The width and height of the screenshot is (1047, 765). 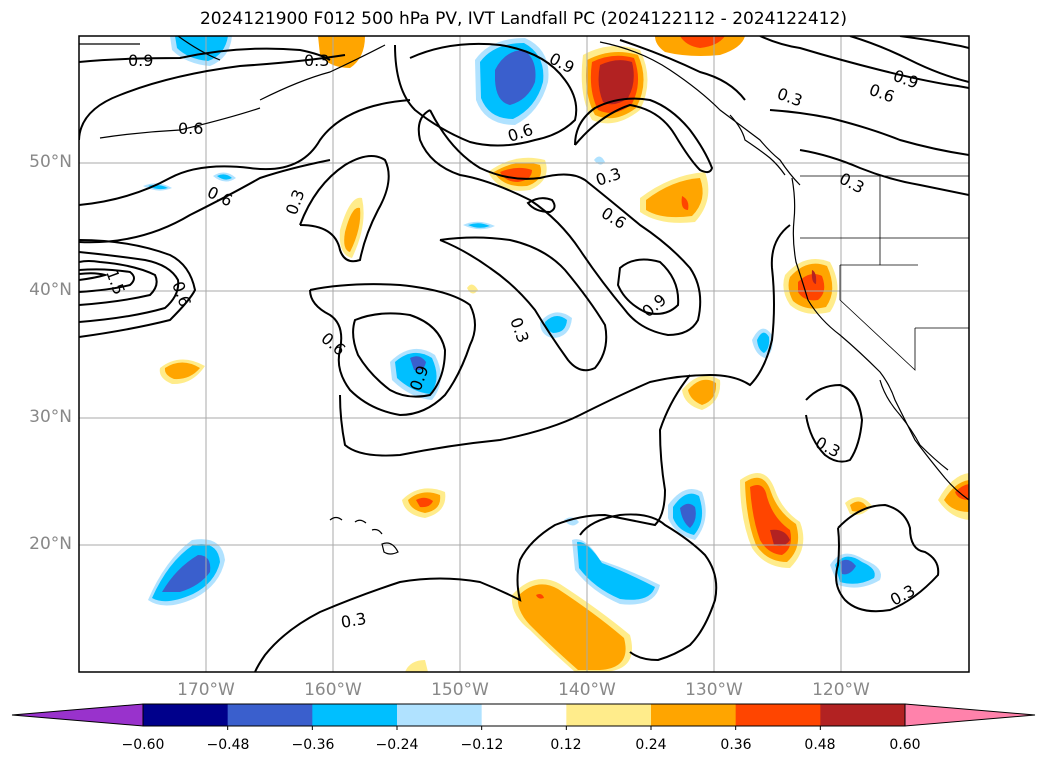 What do you see at coordinates (566, 745) in the screenshot?
I see `colorbar-tick: 0.12` at bounding box center [566, 745].